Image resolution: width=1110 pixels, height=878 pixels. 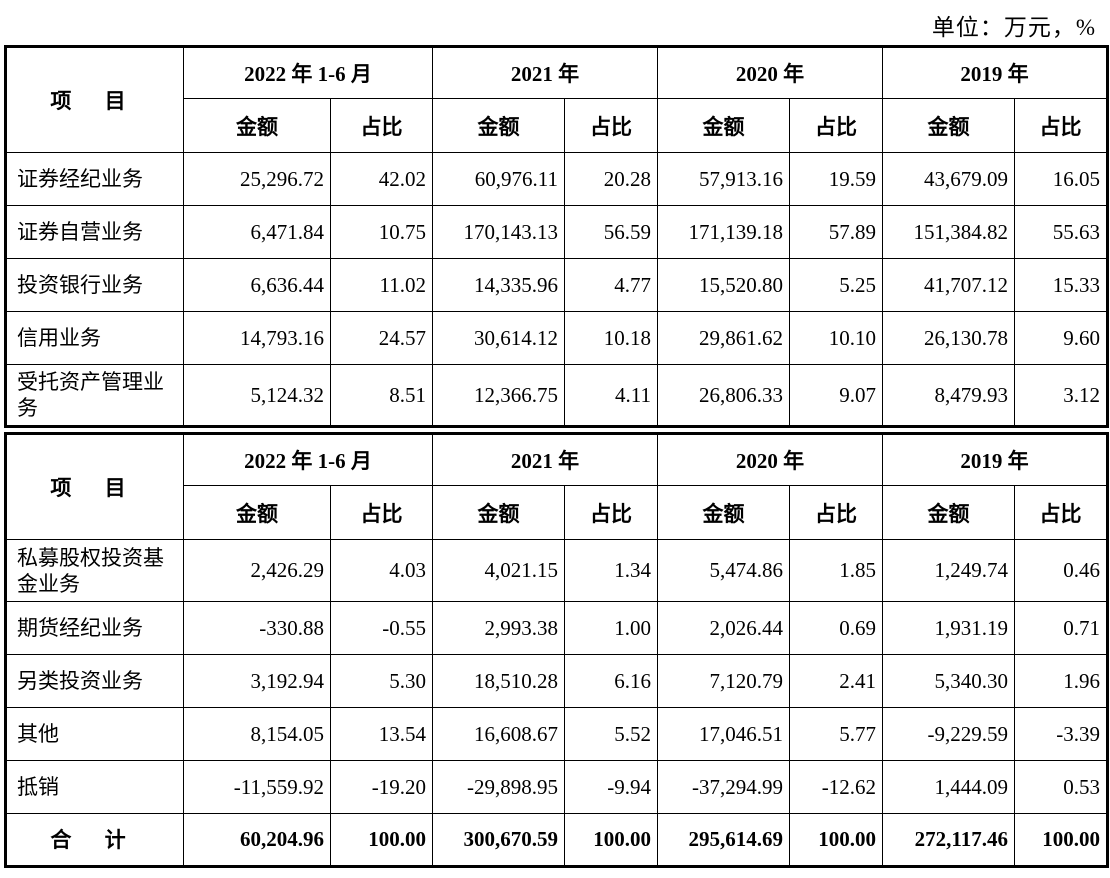 What do you see at coordinates (723, 628) in the screenshot?
I see `amount-cell: 2,026.44` at bounding box center [723, 628].